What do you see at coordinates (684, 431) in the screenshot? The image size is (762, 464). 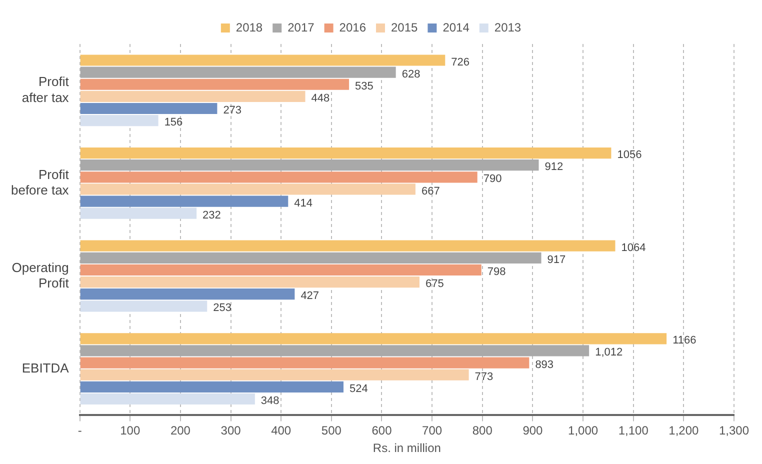 I see `x-tick-label: 1,200` at bounding box center [684, 431].